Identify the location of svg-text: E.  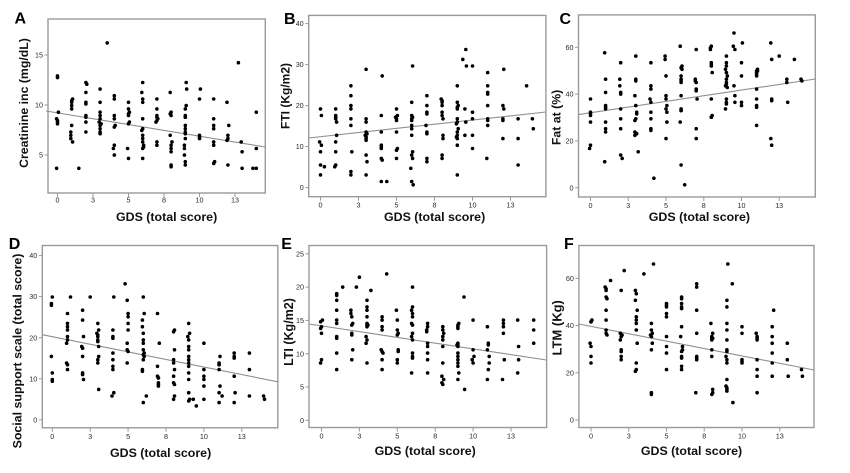
(286, 244).